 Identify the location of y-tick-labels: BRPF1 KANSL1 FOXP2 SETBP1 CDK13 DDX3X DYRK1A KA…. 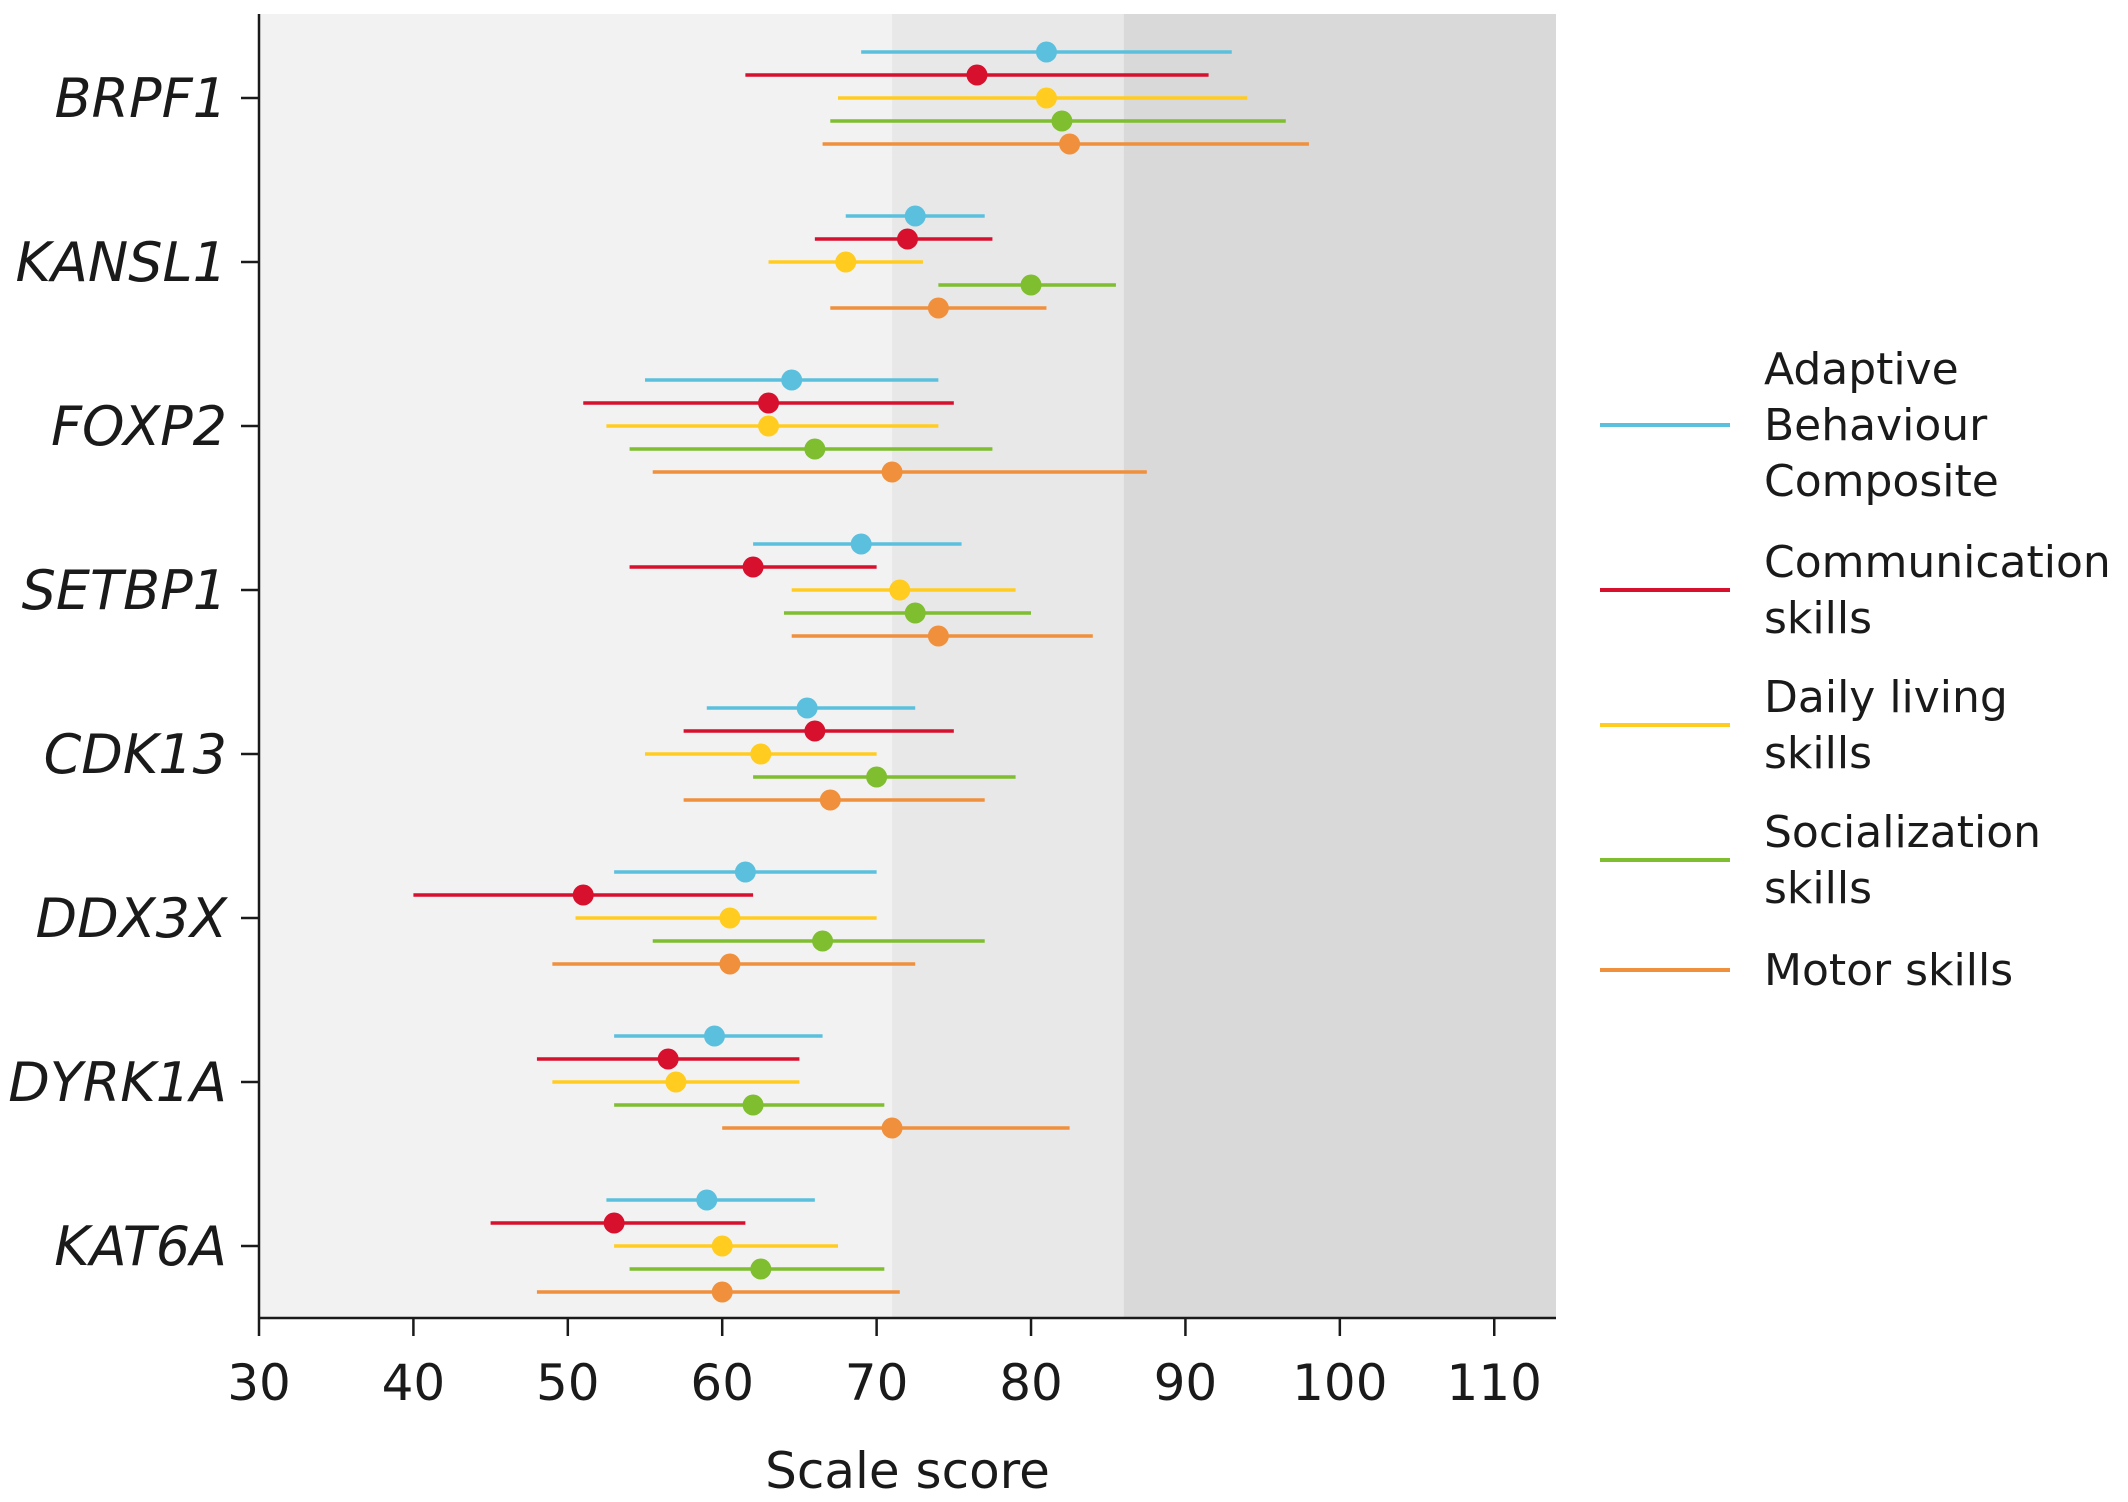
(118, 672).